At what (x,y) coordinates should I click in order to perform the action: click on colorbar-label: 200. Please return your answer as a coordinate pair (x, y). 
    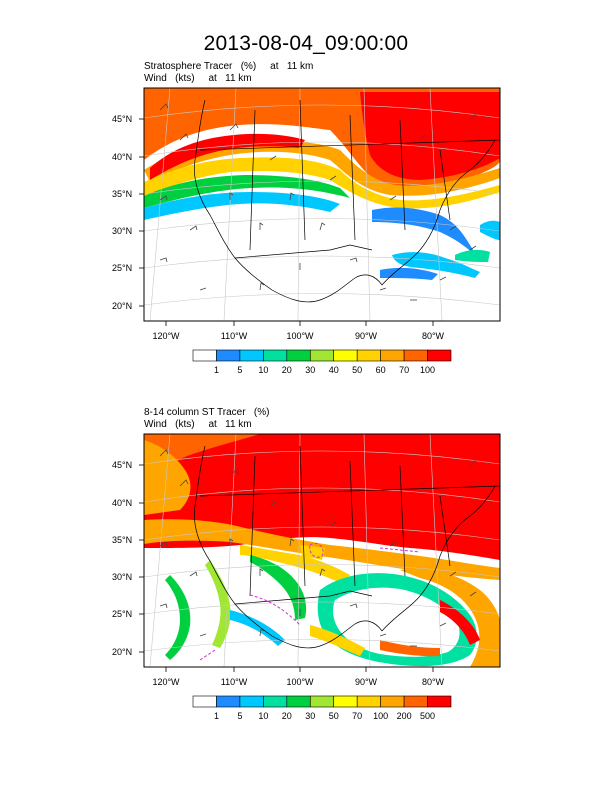
    Looking at the image, I should click on (404, 716).